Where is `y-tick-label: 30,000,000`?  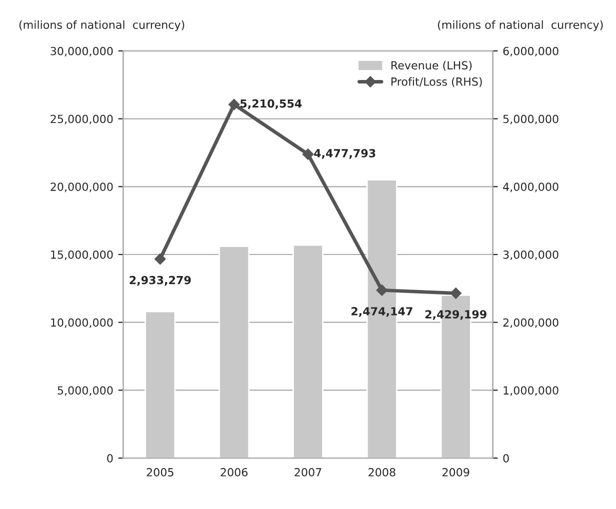
y-tick-label: 30,000,000 is located at coordinates (81, 51).